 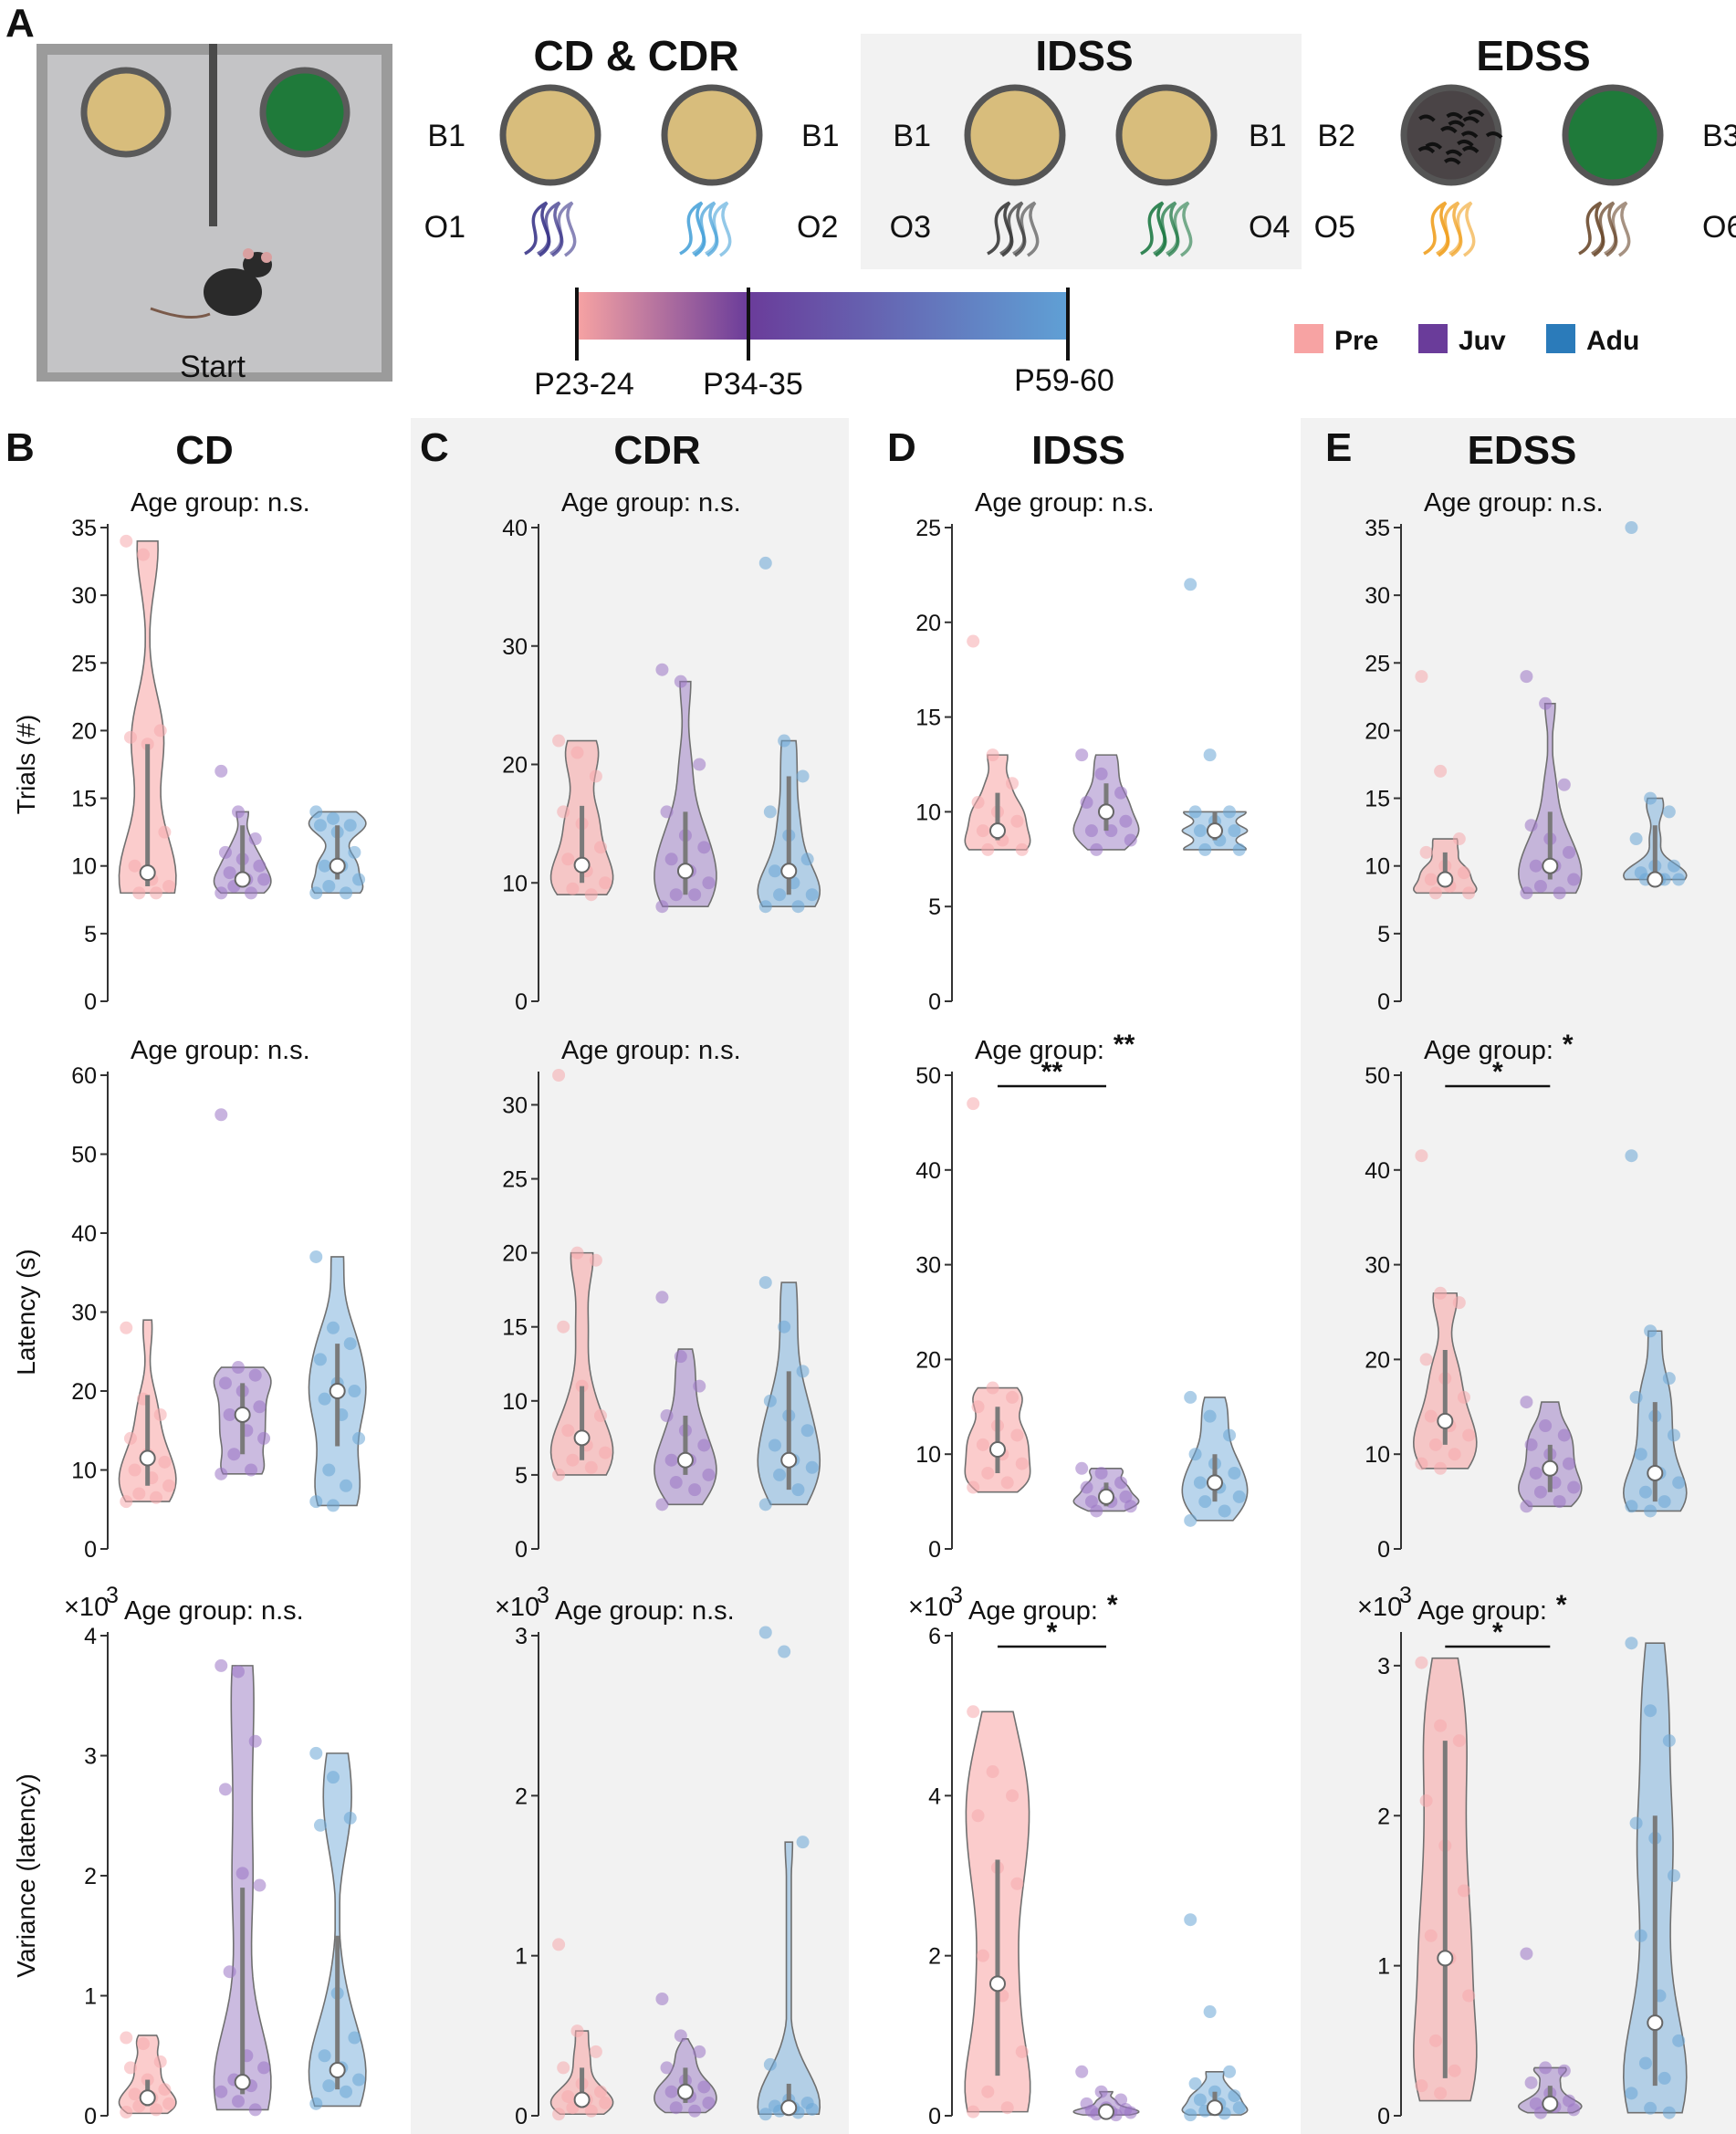 What do you see at coordinates (1065, 503) in the screenshot?
I see `stat-annotation: Age group: n.s.` at bounding box center [1065, 503].